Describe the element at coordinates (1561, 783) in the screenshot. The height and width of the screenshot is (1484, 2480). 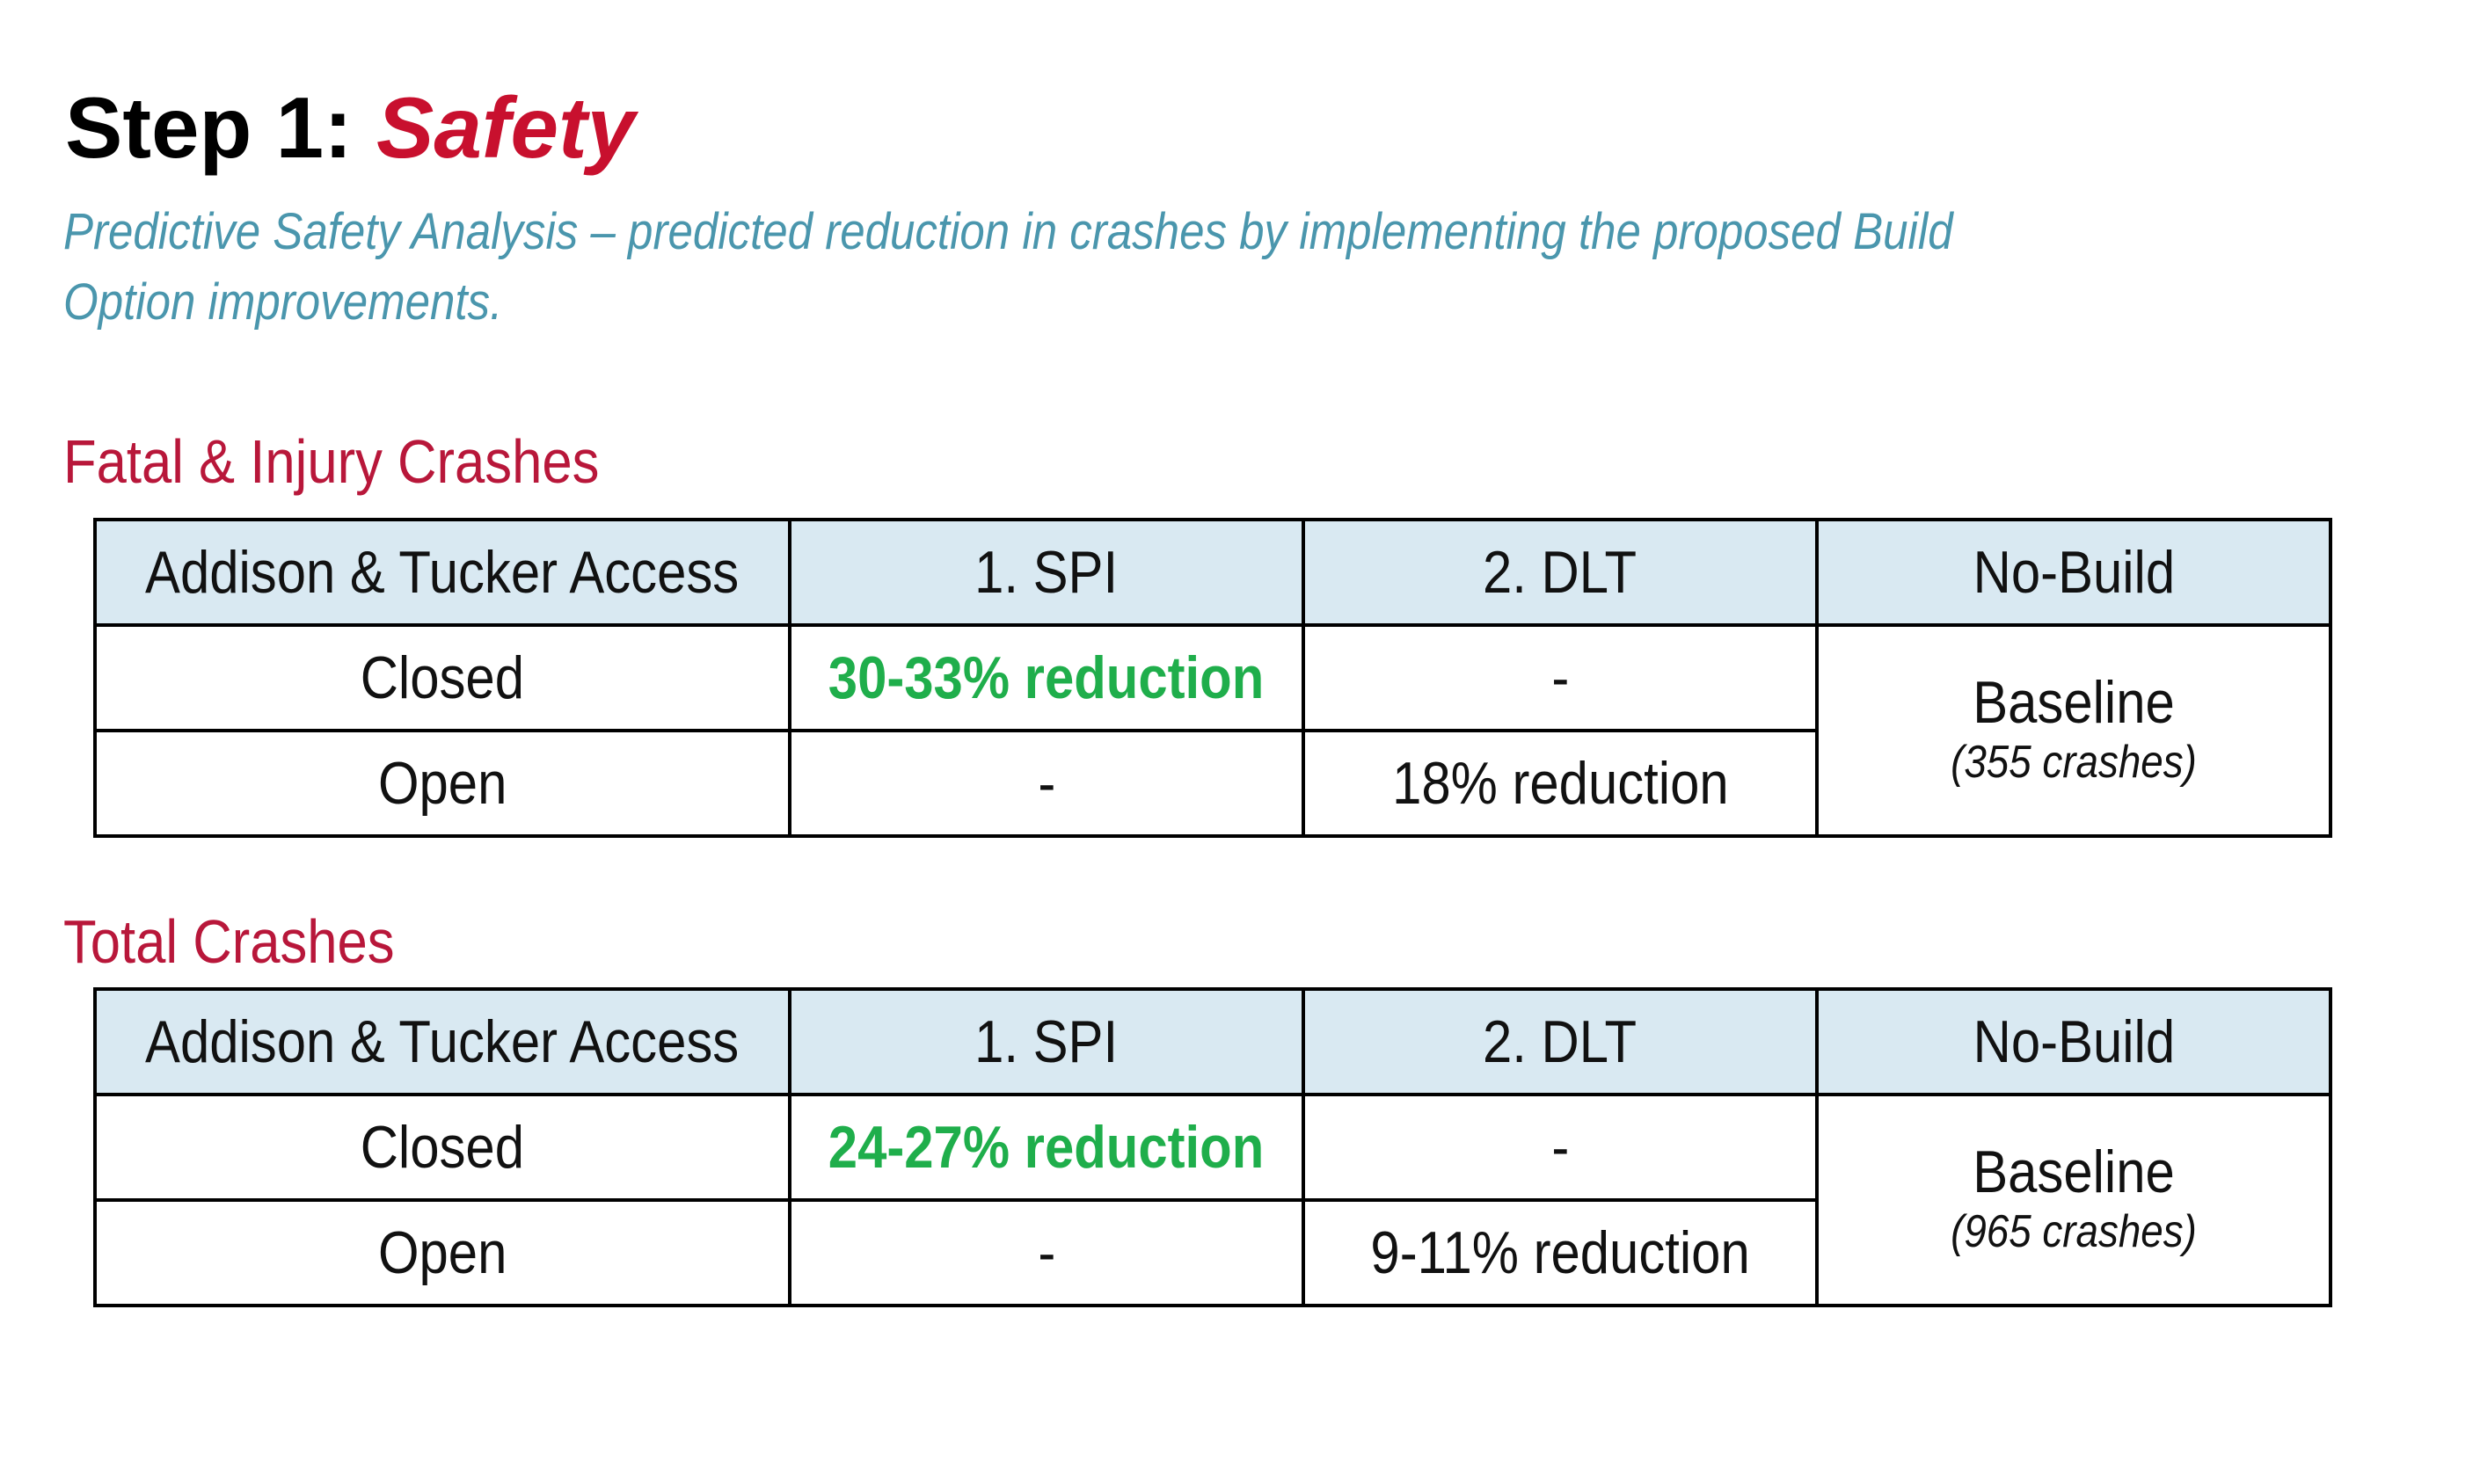
I see `dlt-cell: 18% reduction` at that location.